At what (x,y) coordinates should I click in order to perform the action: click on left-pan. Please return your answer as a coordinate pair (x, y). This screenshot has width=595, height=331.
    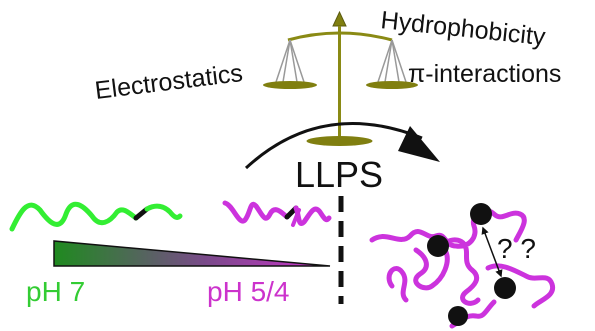
    Looking at the image, I should click on (290, 64).